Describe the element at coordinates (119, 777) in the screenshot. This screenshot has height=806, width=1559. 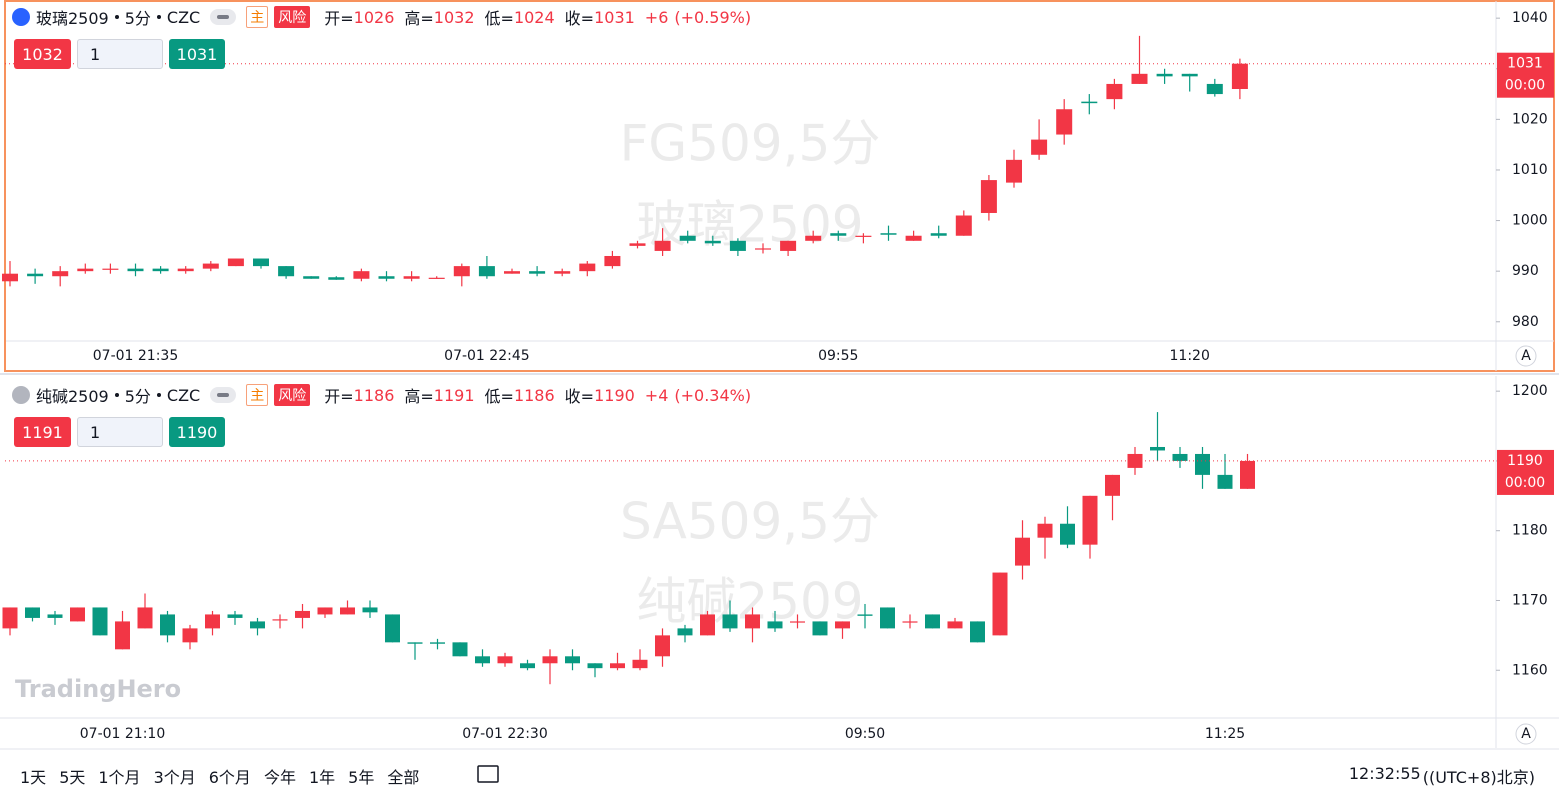
I see `range-button: 1个月` at that location.